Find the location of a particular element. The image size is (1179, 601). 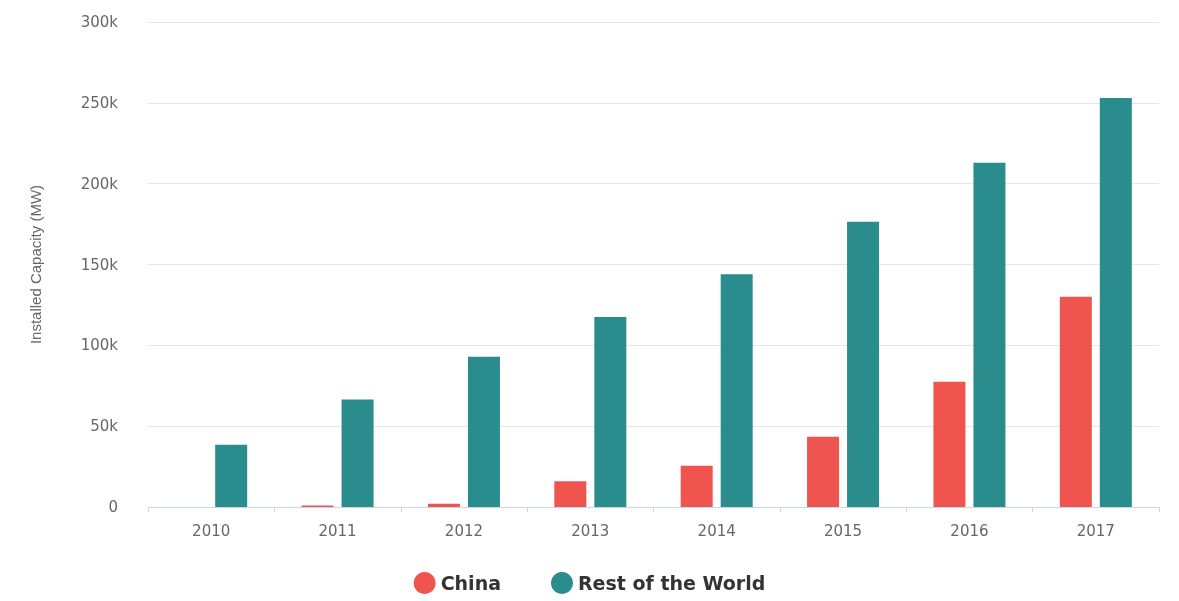

x-tick-label: 2014 is located at coordinates (716, 530).